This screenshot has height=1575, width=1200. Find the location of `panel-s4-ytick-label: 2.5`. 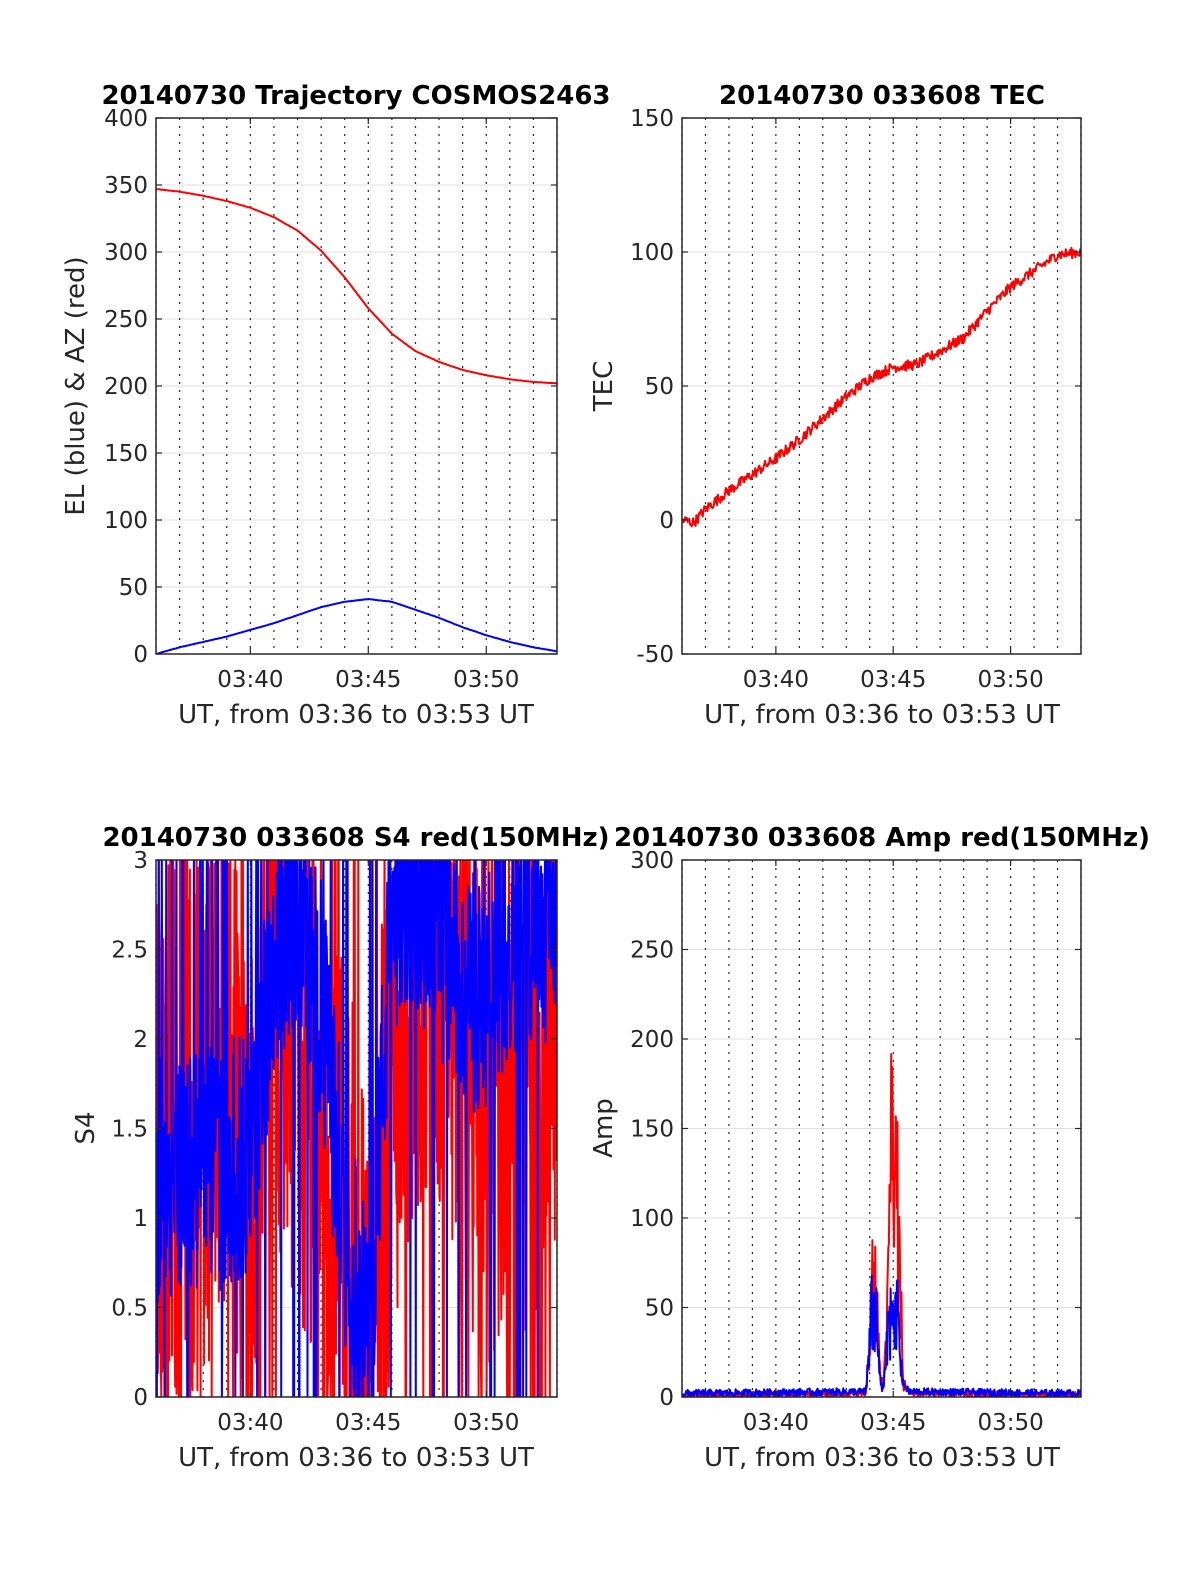

panel-s4-ytick-label: 2.5 is located at coordinates (129, 951).